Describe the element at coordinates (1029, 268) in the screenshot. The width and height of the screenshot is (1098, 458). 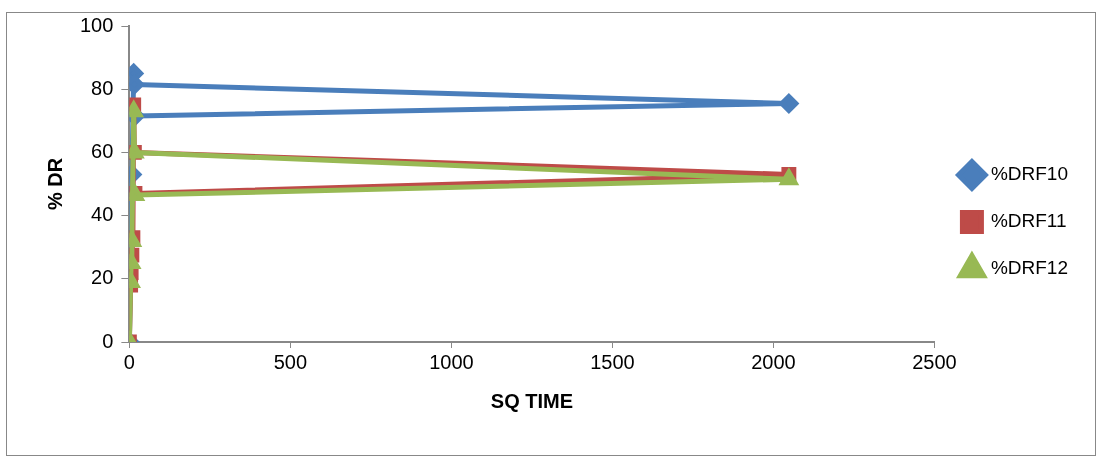
I see `legend-label: %DRF12` at that location.